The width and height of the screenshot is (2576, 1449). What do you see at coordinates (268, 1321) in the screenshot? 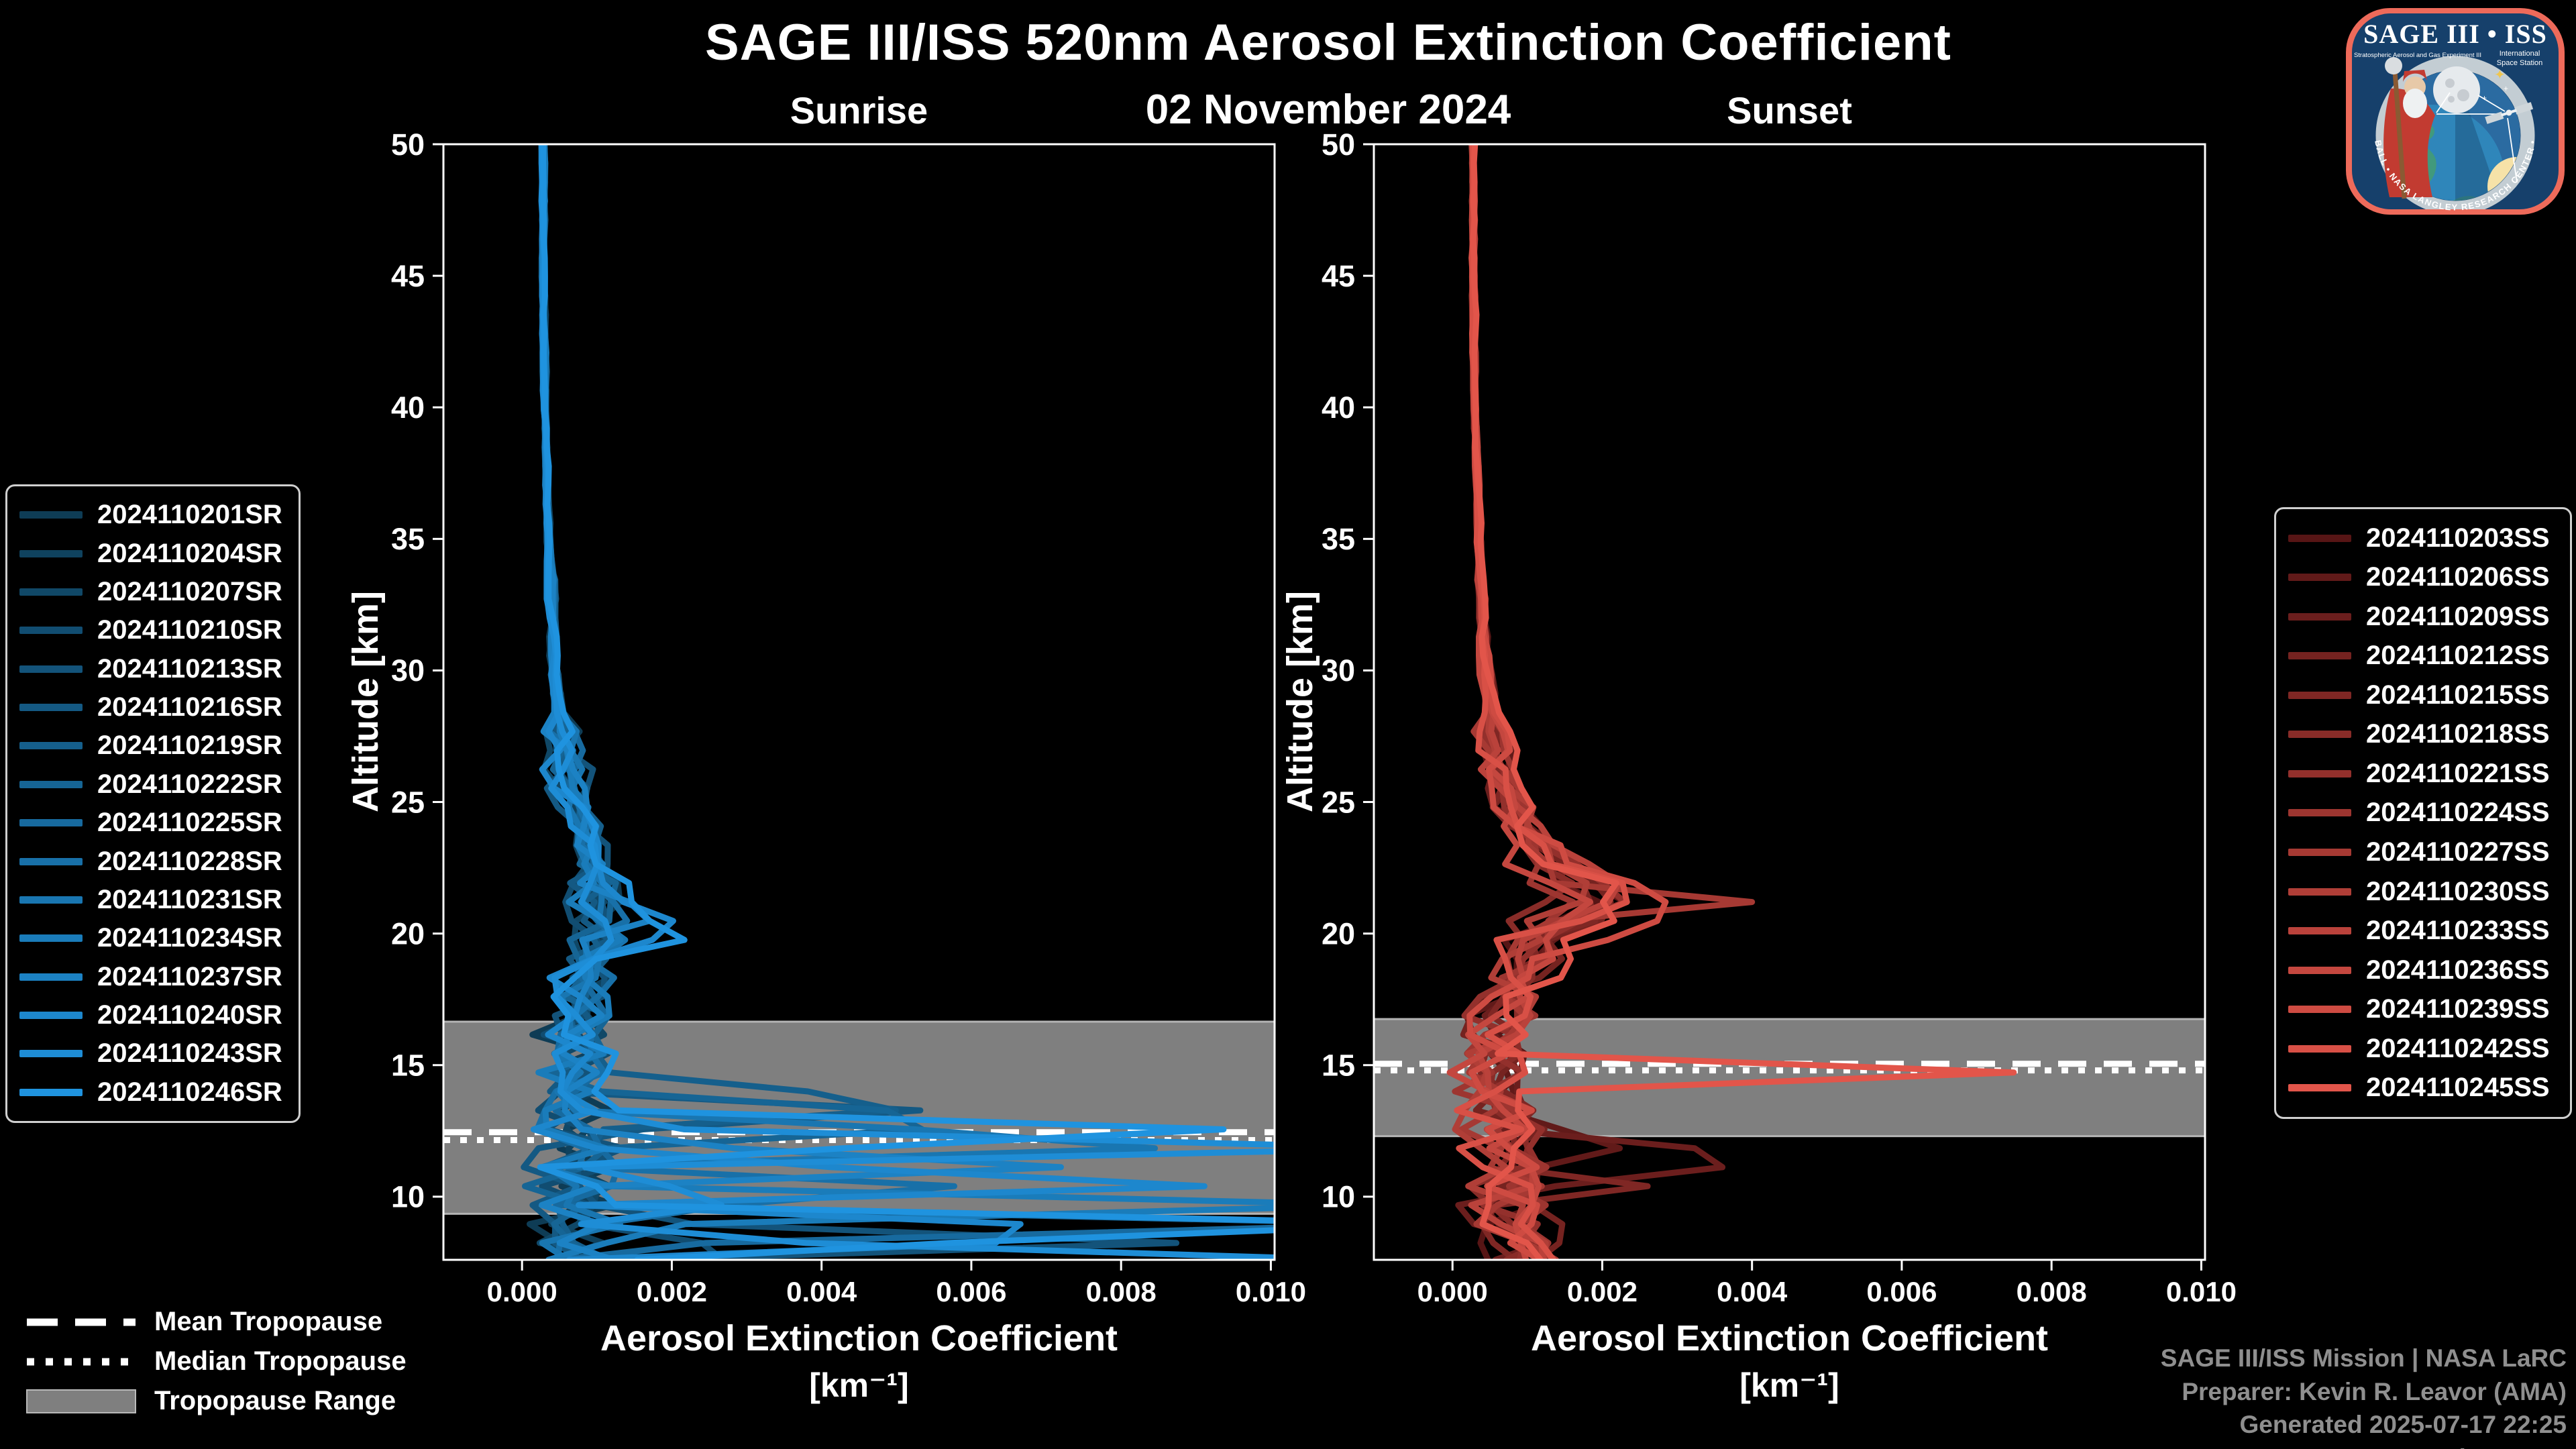
I see `mean-tropopause-label: Mean Tropopause` at bounding box center [268, 1321].